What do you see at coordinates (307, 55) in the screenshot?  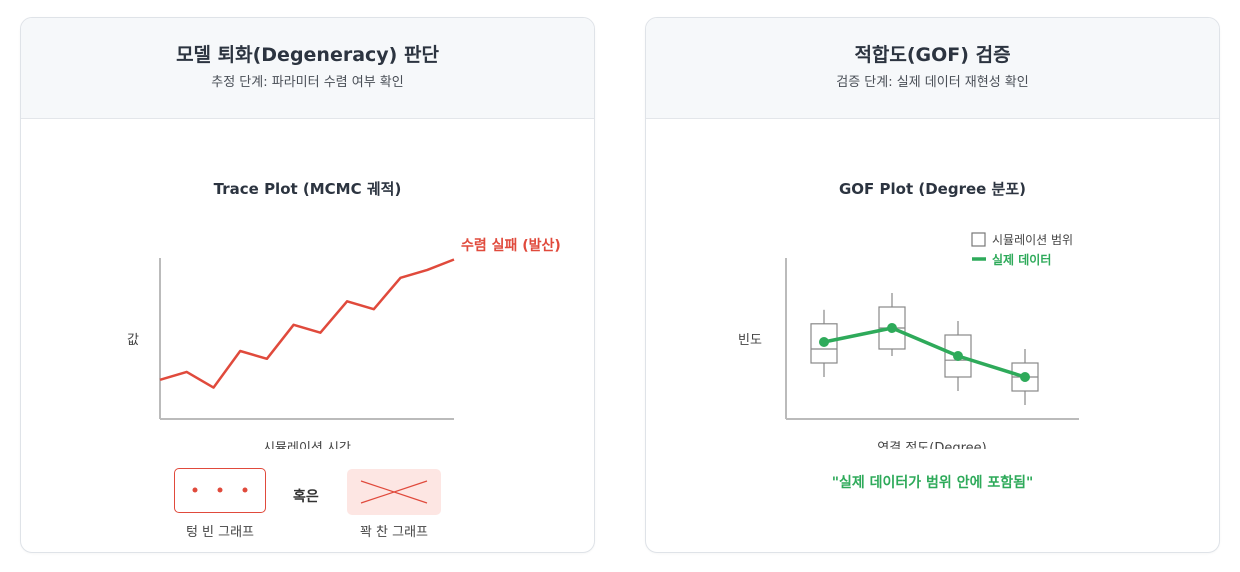 I see `degeneracy-card-title: 모델 퇴화(Degeneracy) 판단` at bounding box center [307, 55].